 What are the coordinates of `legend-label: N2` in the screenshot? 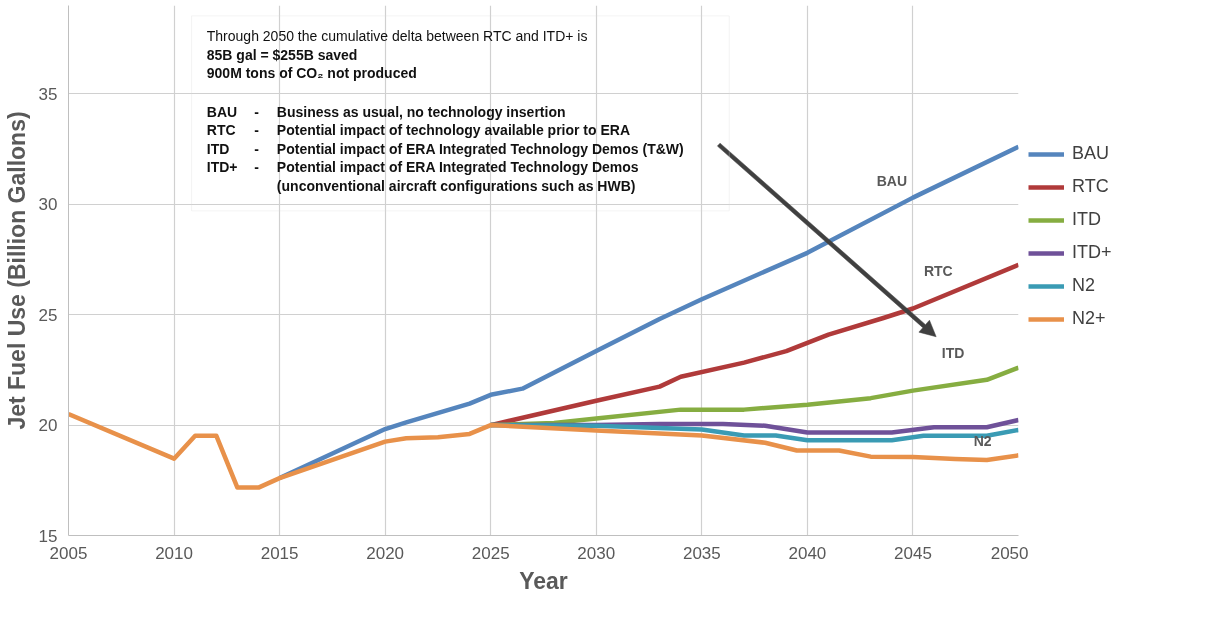 It's located at (1084, 285).